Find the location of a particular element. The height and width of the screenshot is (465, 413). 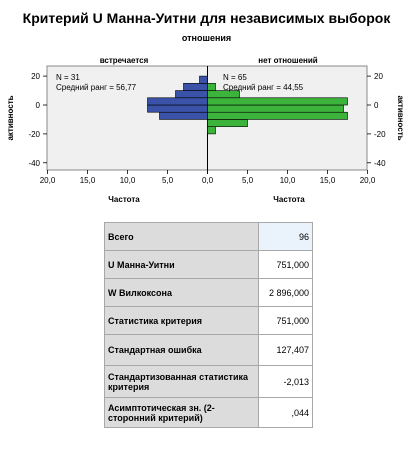

left-y-tick-label: 0 is located at coordinates (38, 105).